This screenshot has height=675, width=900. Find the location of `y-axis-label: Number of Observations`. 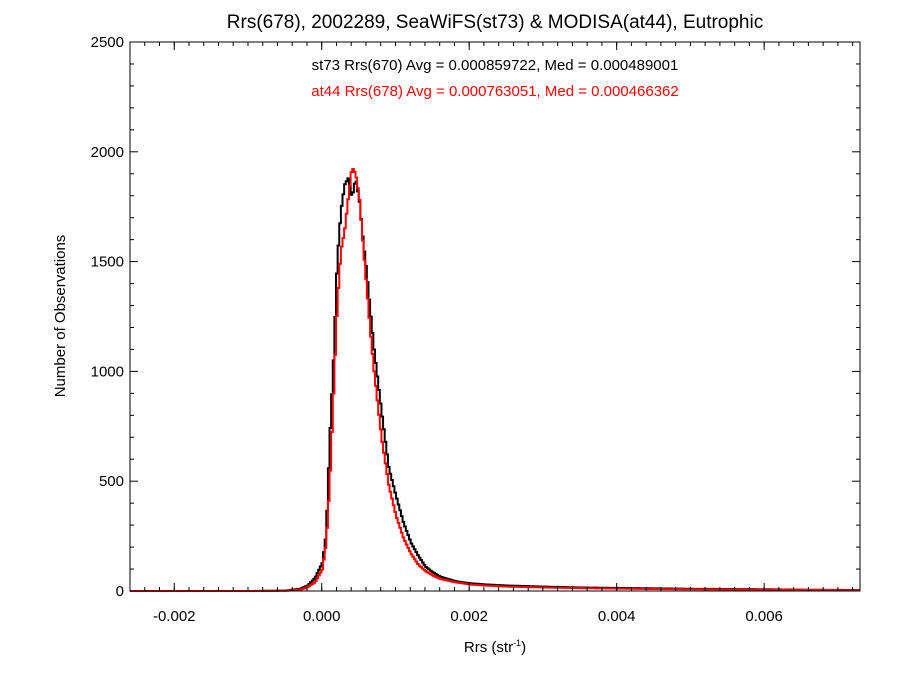

y-axis-label: Number of Observations is located at coordinates (60, 316).